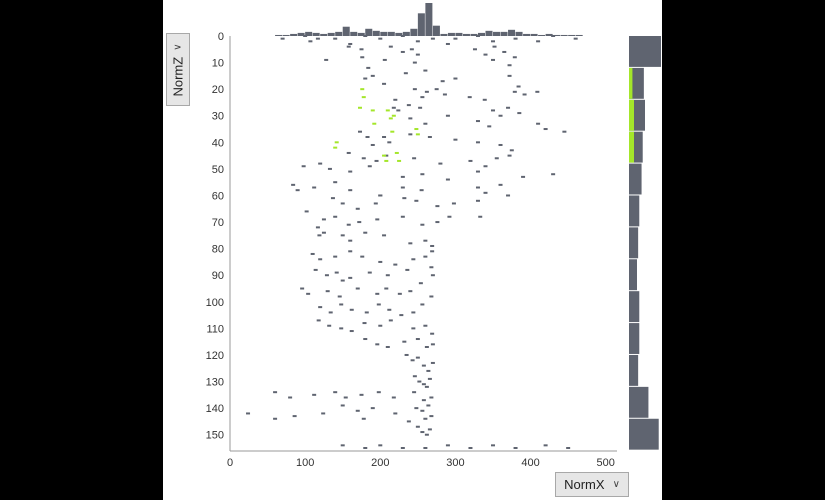  What do you see at coordinates (218, 117) in the screenshot?
I see `y-tick-label: 30` at bounding box center [218, 117].